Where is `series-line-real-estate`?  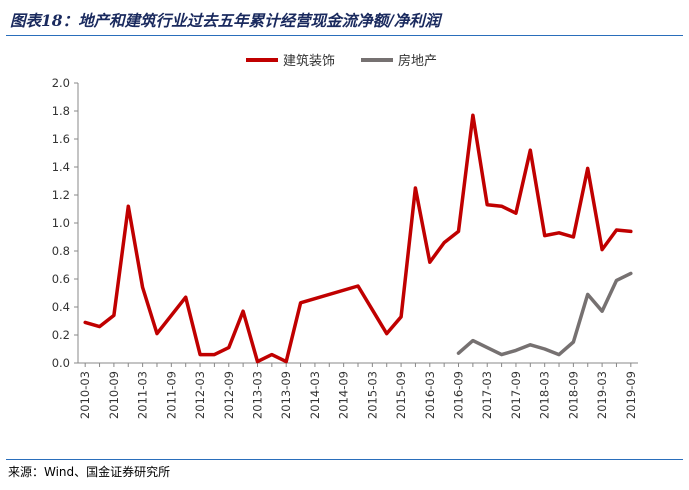 series-line-real-estate is located at coordinates (544, 314).